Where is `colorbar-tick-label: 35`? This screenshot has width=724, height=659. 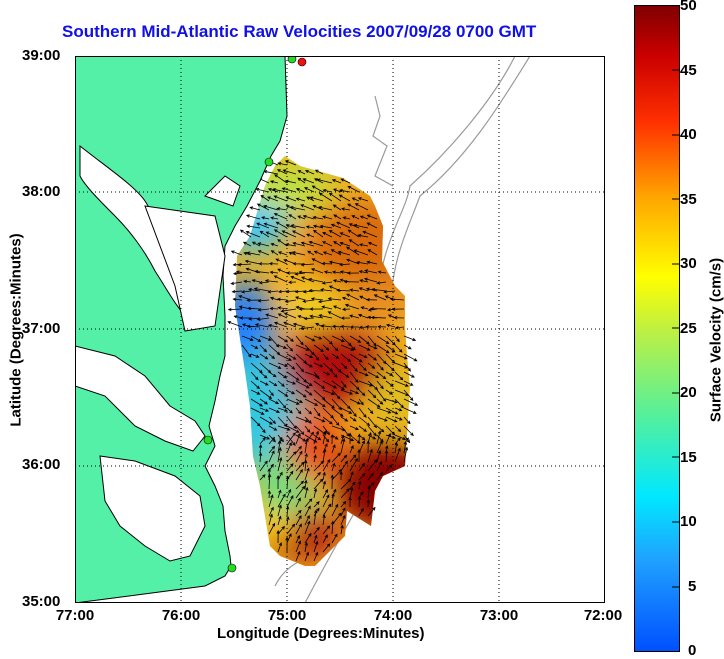 colorbar-tick-label: 35 is located at coordinates (688, 199).